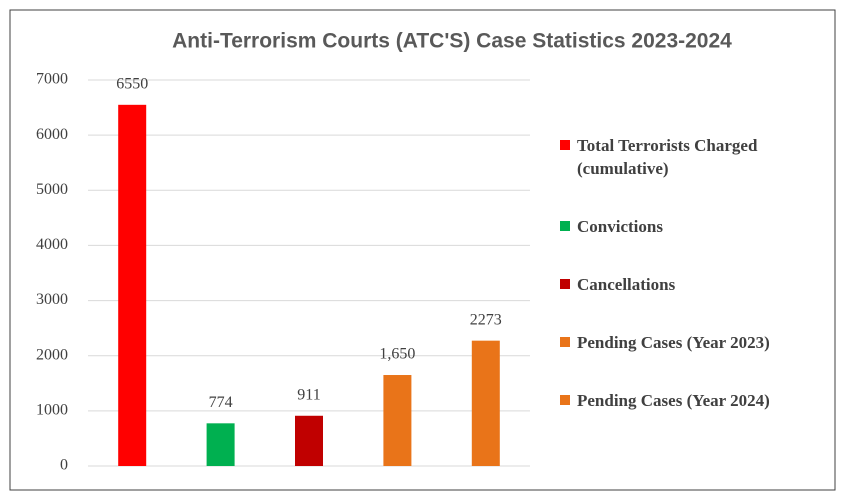 This screenshot has width=850, height=503. I want to click on data-label: 1,650, so click(397, 354).